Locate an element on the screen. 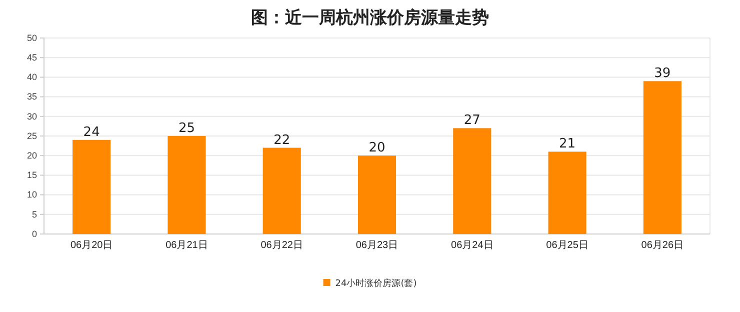 Image resolution: width=740 pixels, height=312 pixels. x-tick-label: 06月22日 is located at coordinates (281, 246).